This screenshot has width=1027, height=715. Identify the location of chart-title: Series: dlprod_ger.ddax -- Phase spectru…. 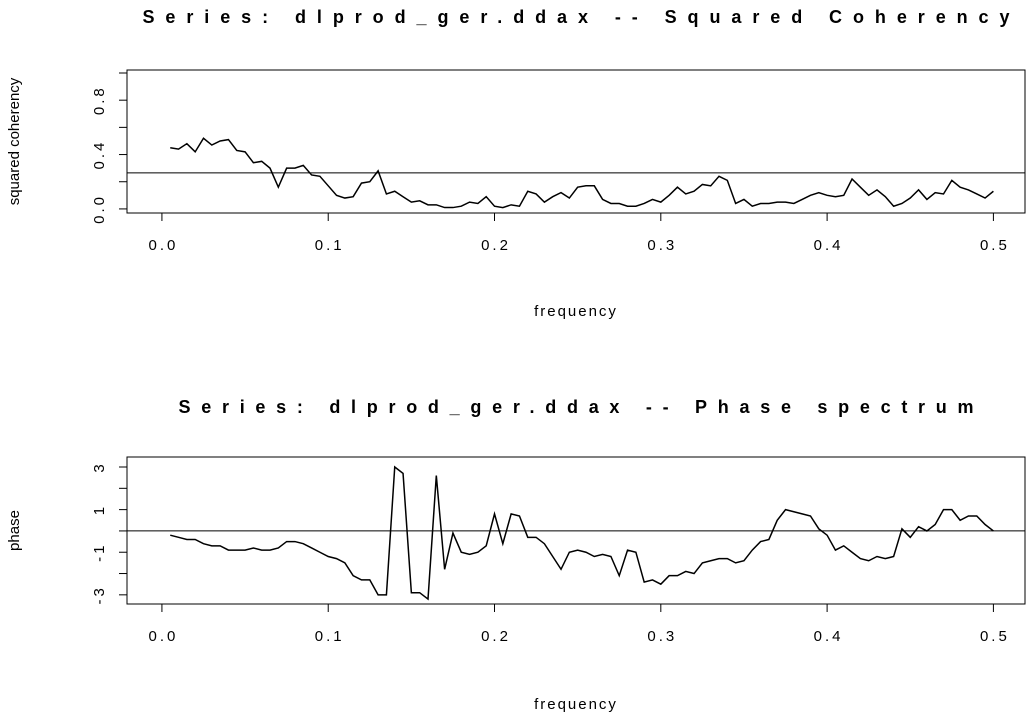
(576, 407).